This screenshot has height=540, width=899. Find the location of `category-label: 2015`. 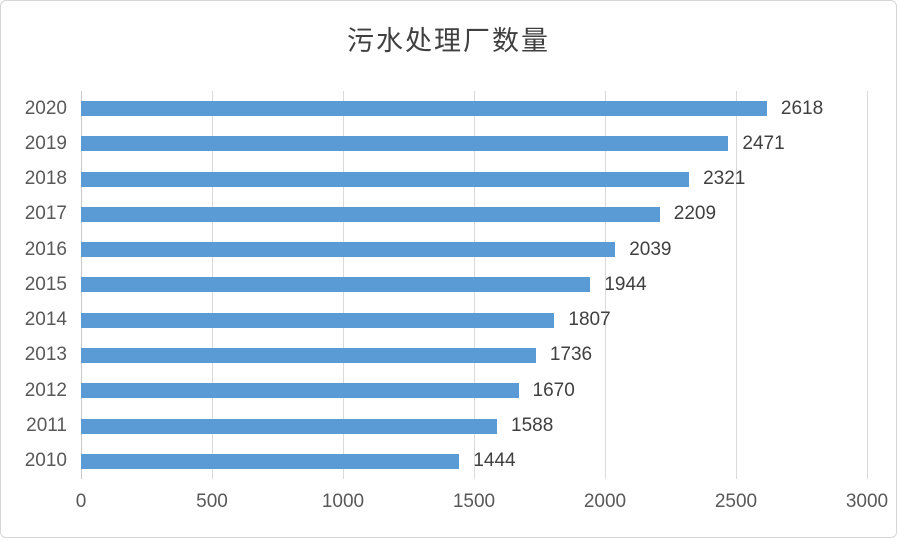

category-label: 2015 is located at coordinates (45, 284).